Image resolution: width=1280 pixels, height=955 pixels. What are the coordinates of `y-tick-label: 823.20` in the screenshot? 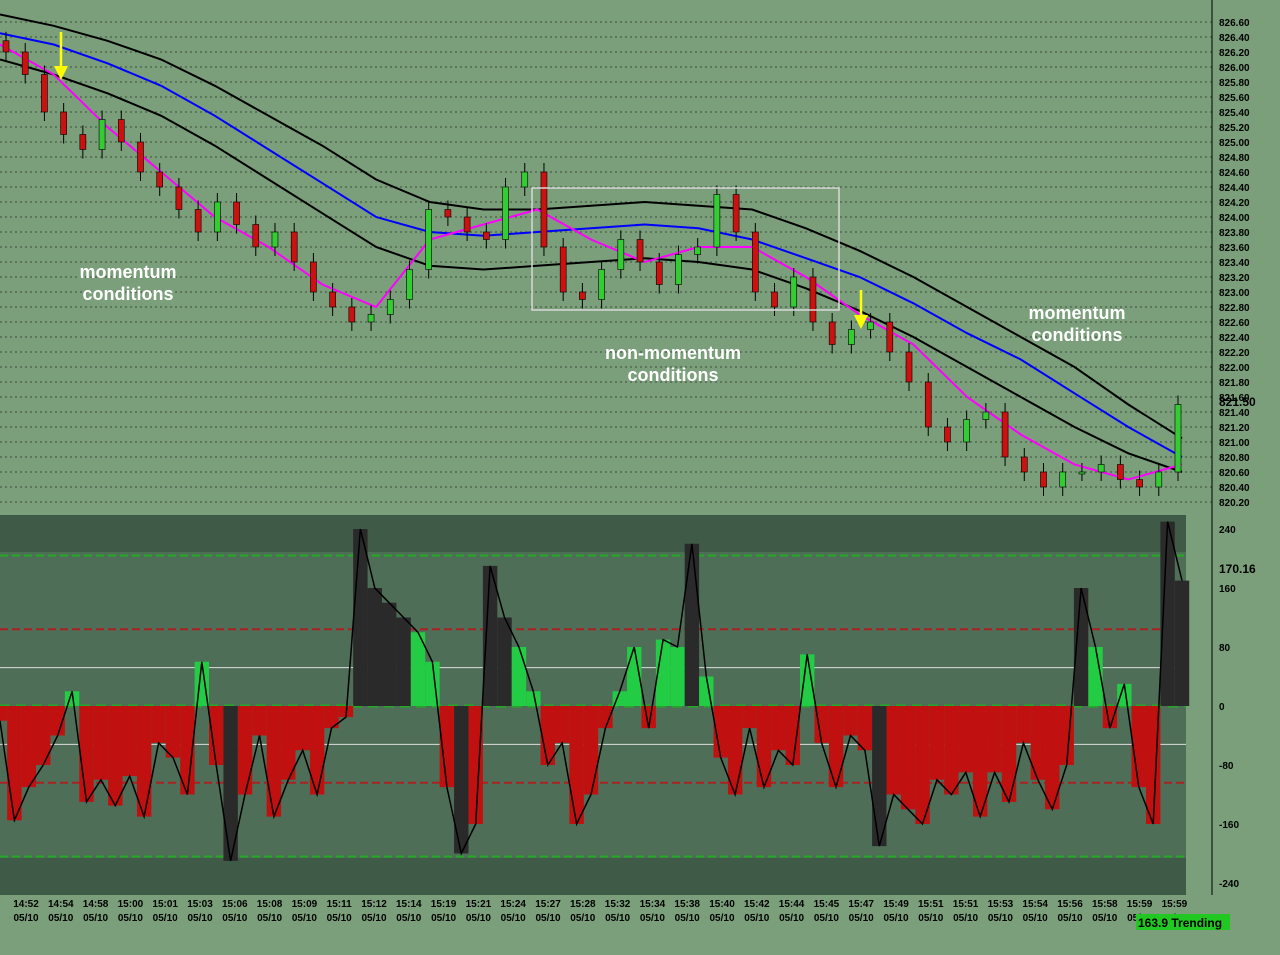 It's located at (1234, 278).